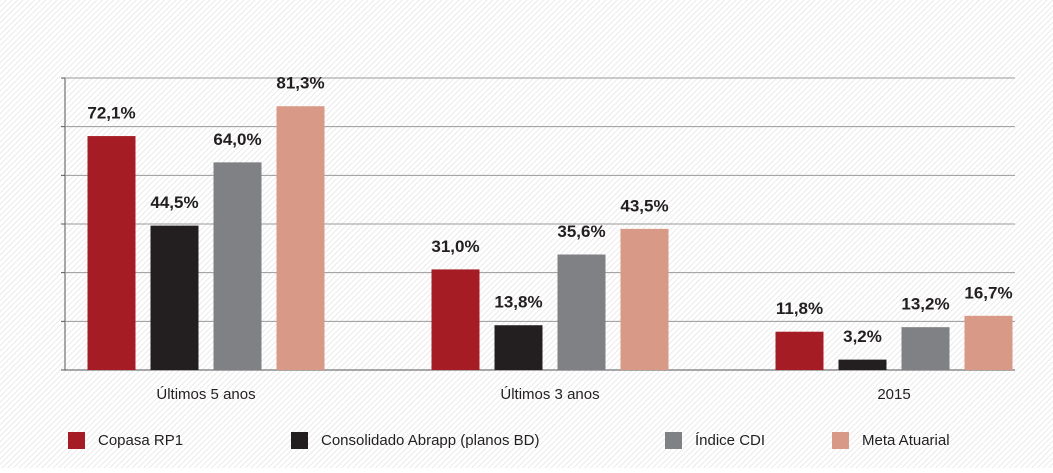 Image resolution: width=1053 pixels, height=473 pixels. What do you see at coordinates (300, 83) in the screenshot?
I see `value-label: 81,3%` at bounding box center [300, 83].